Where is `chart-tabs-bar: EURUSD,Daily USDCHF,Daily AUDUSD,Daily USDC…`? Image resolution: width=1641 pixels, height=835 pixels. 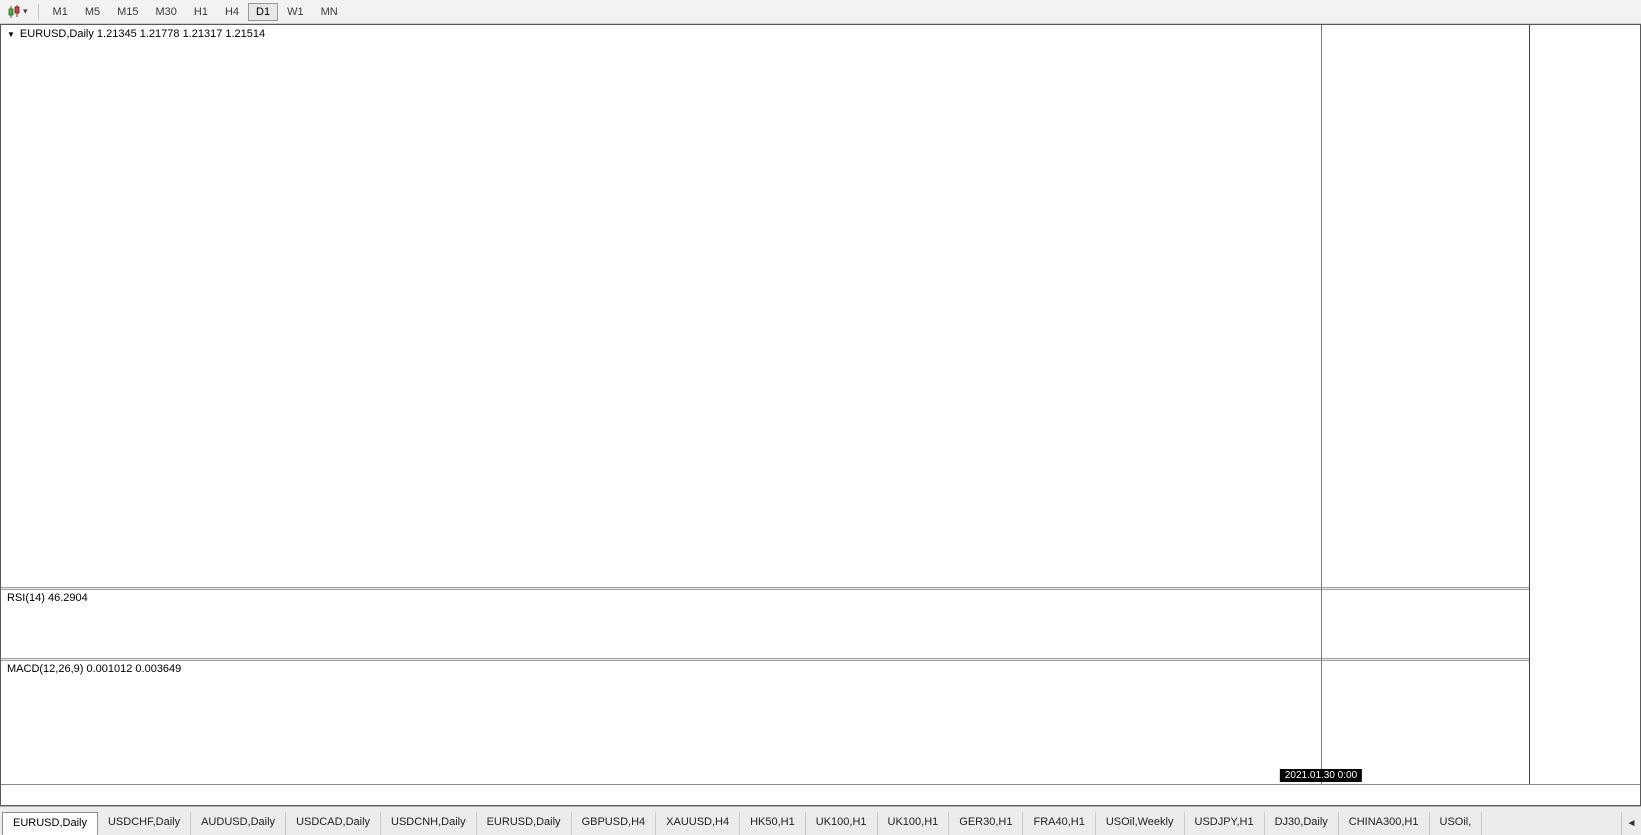
chart-tabs-bar: EURUSD,Daily USDCHF,Daily AUDUSD,Daily USDC… is located at coordinates (820, 820).